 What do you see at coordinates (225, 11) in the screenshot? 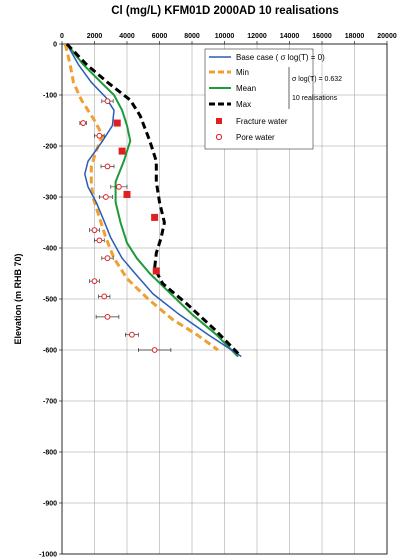
I see `chart-title: Cl (mg/L) KFM01D 2000AD 10 realisations` at bounding box center [225, 11].